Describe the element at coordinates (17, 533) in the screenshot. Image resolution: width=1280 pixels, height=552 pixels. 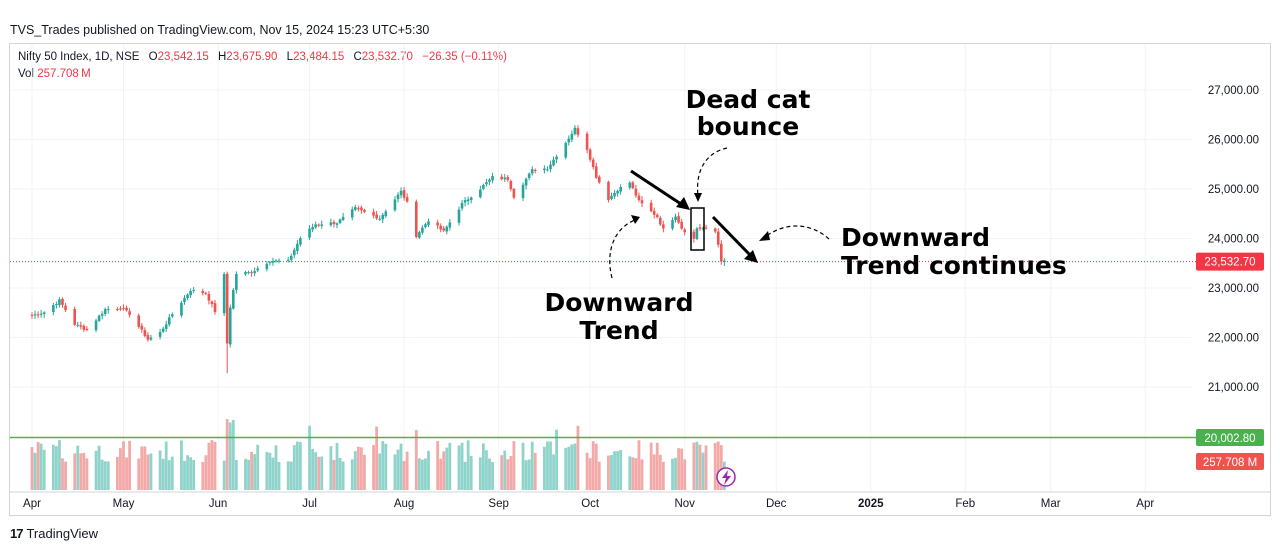
I see `tradingview-mark-icon: 17` at that location.